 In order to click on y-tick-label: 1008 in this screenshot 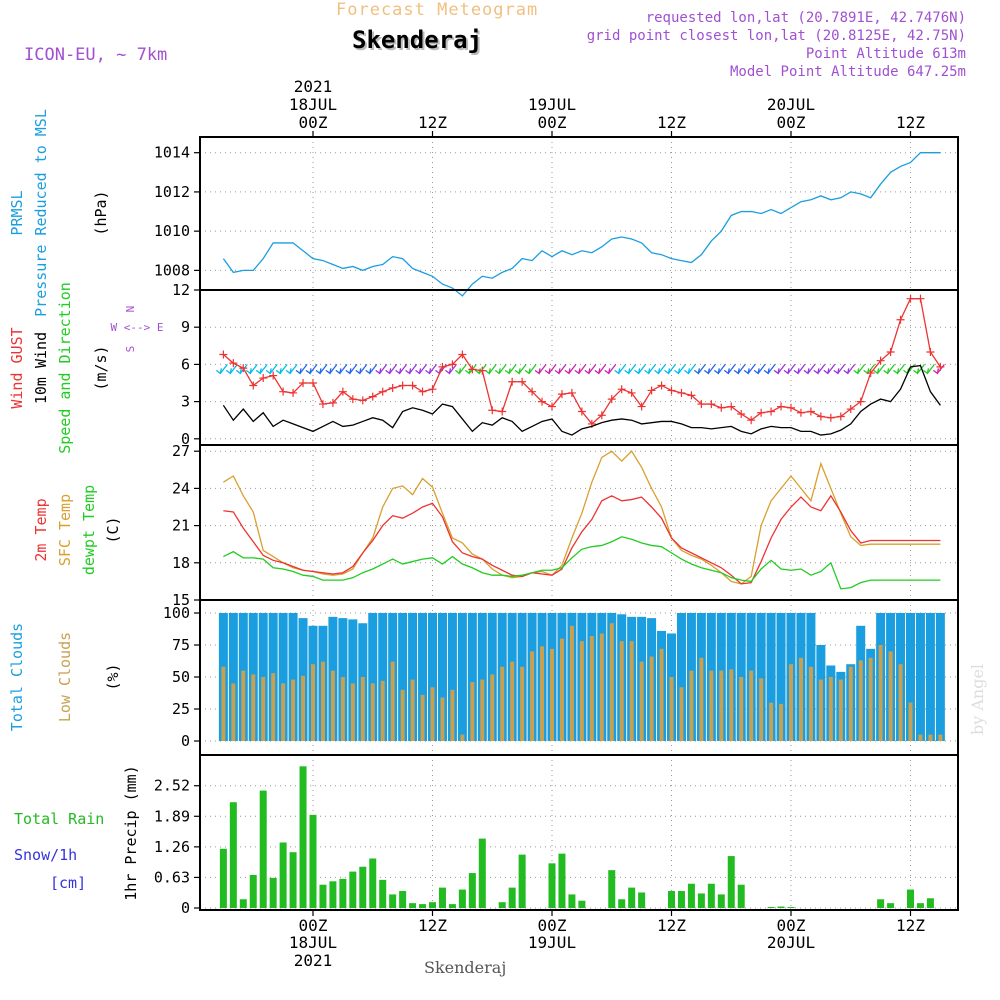, I will do `click(172, 270)`.